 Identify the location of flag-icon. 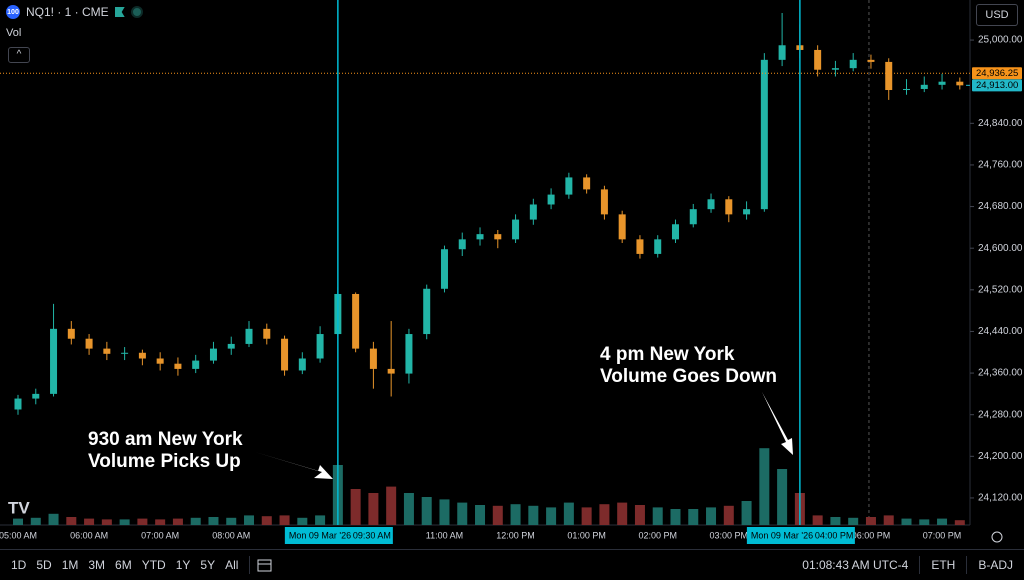
(119, 12).